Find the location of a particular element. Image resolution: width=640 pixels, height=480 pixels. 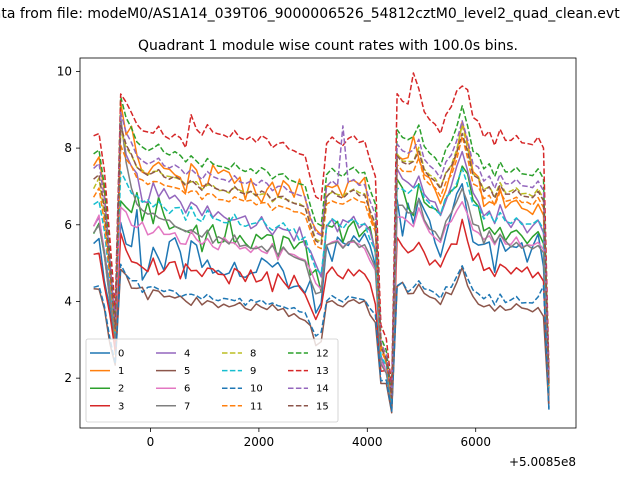

legend-label-11: 11 is located at coordinates (256, 406).